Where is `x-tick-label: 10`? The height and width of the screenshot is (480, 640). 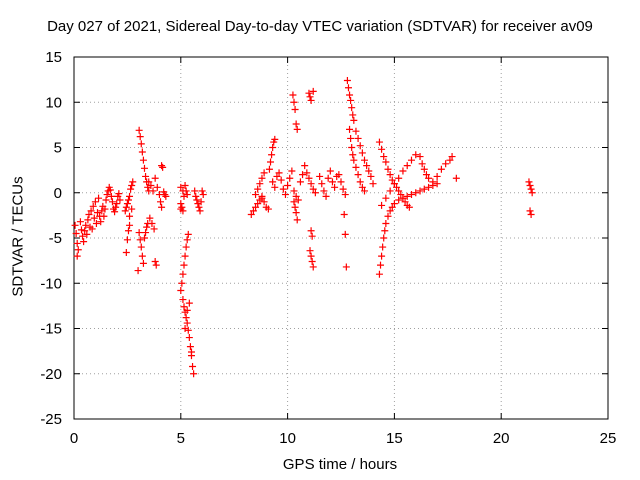 x-tick-label: 10 is located at coordinates (287, 438).